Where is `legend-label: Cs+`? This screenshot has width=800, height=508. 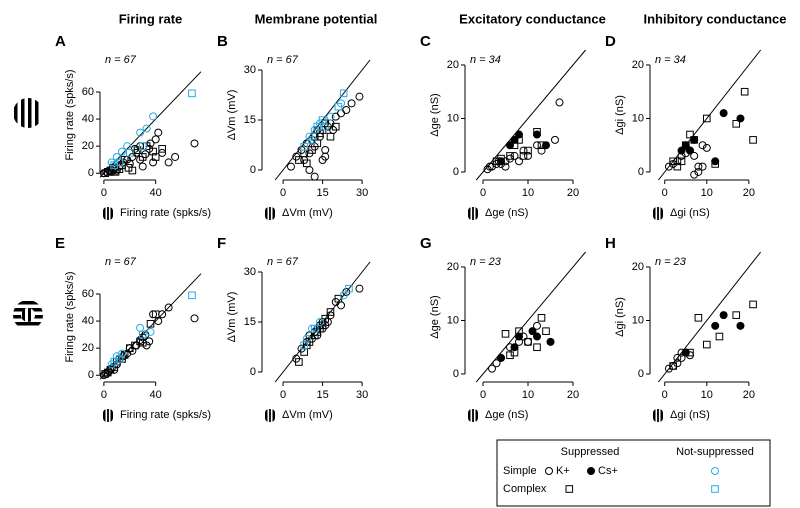 legend-label: Cs+ is located at coordinates (608, 471).